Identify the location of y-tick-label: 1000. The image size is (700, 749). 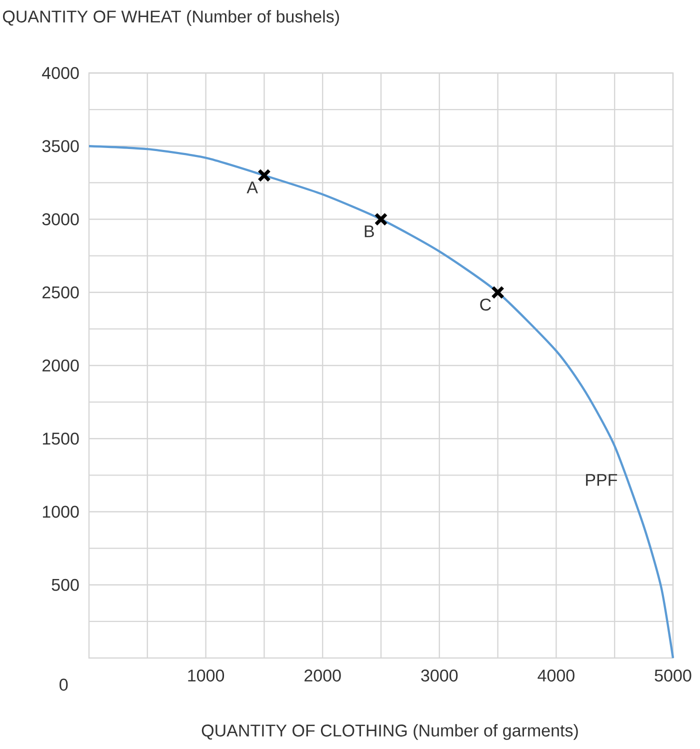
(60, 512).